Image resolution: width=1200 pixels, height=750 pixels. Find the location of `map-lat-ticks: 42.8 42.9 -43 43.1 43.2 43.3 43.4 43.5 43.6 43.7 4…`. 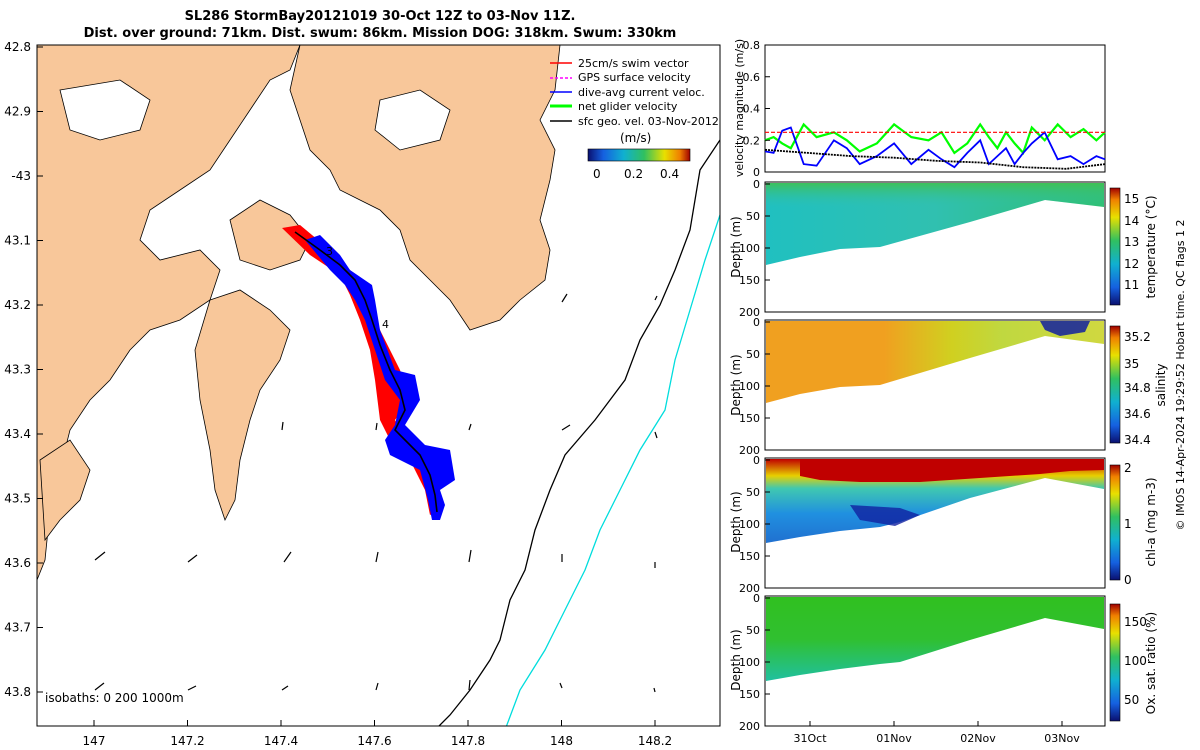

map-lat-ticks: 42.8 42.9 -43 43.1 43.2 43.3 43.4 43.5 43.6 43.7 4… is located at coordinates (23, 369).